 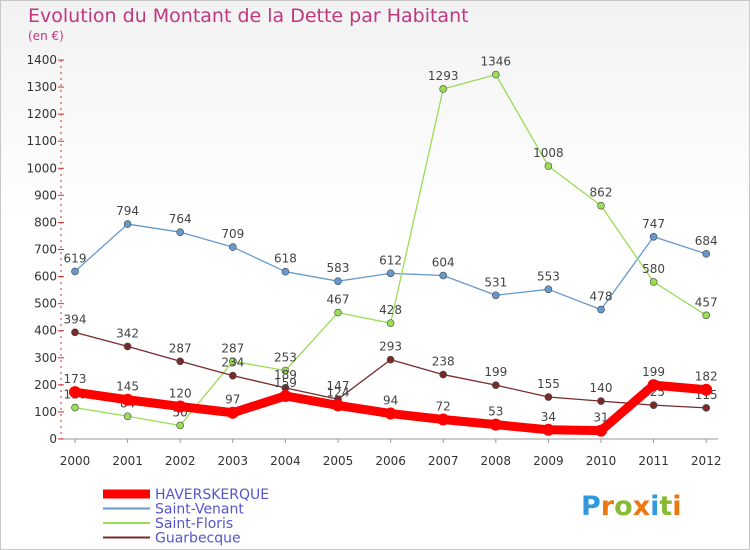 I want to click on data-label: 173, so click(x=75, y=379).